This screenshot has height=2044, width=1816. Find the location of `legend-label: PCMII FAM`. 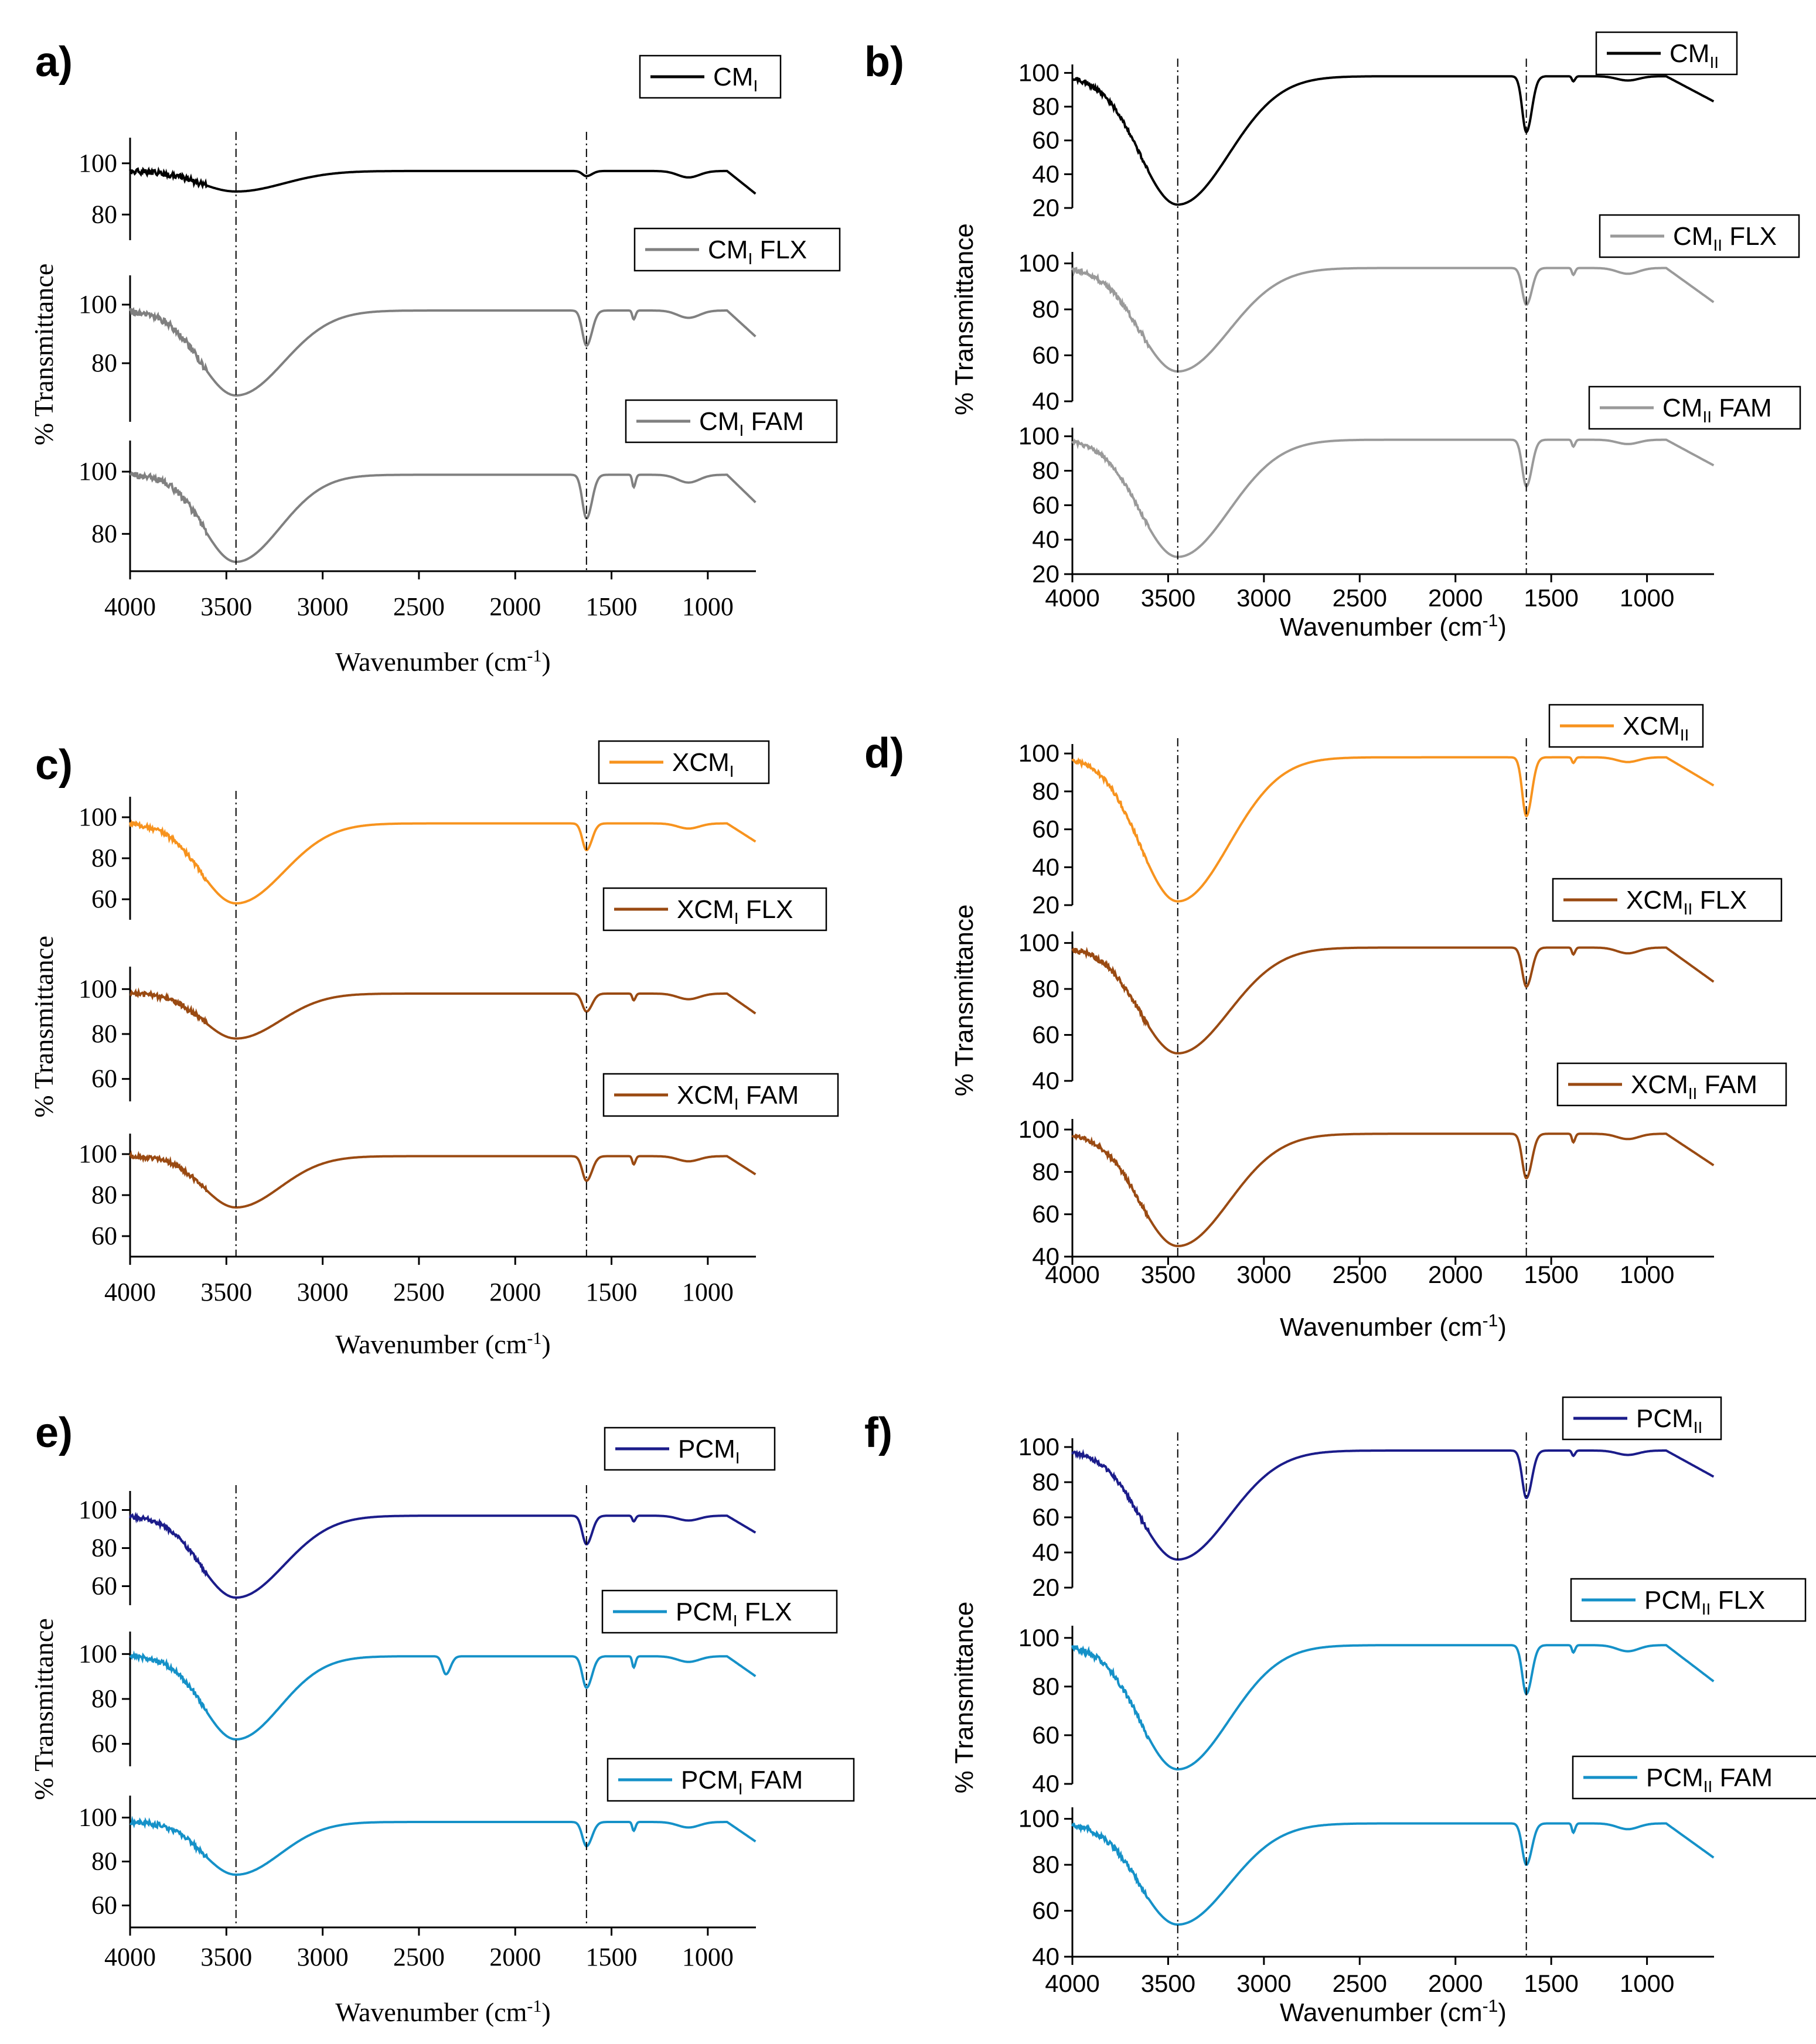

legend-label: PCMII FAM is located at coordinates (1709, 1779).